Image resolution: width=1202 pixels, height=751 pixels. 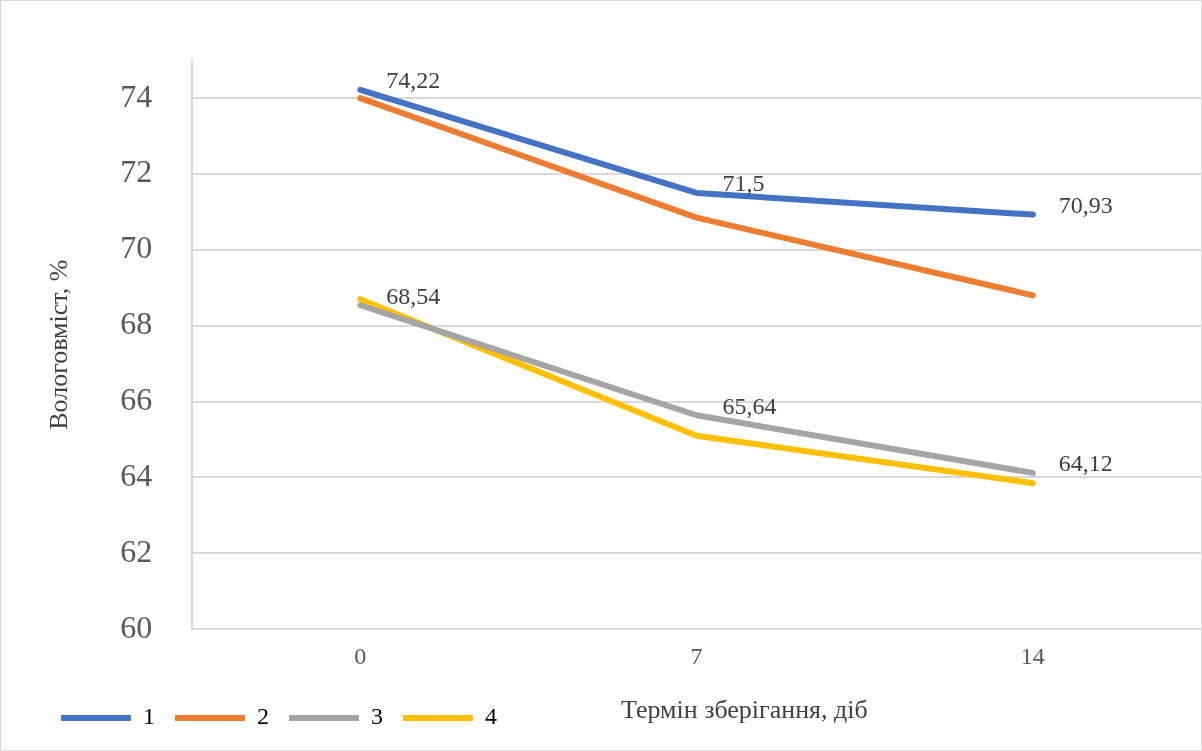 What do you see at coordinates (413, 295) in the screenshot?
I see `data-label: 68,54` at bounding box center [413, 295].